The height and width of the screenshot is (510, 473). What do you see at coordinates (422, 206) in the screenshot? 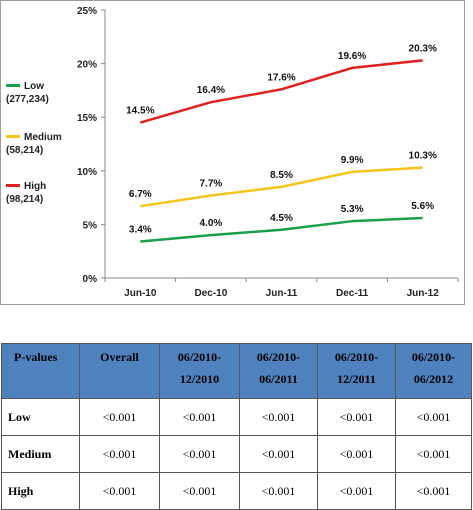
I see `data-label-low: 5.6%` at bounding box center [422, 206].